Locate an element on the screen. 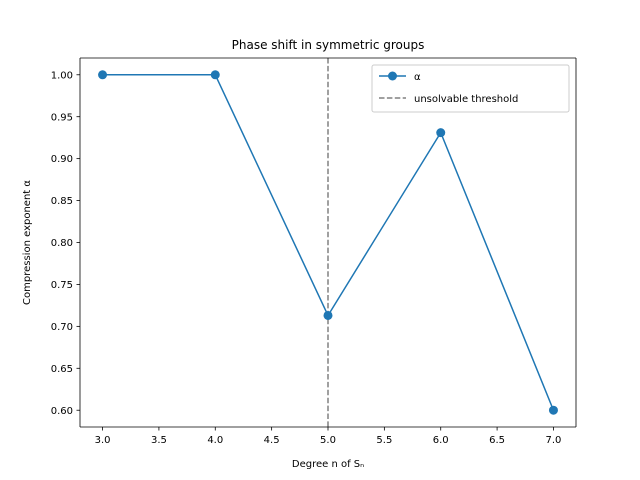  legend-threshold-label: unsolvable threshold is located at coordinates (466, 99).